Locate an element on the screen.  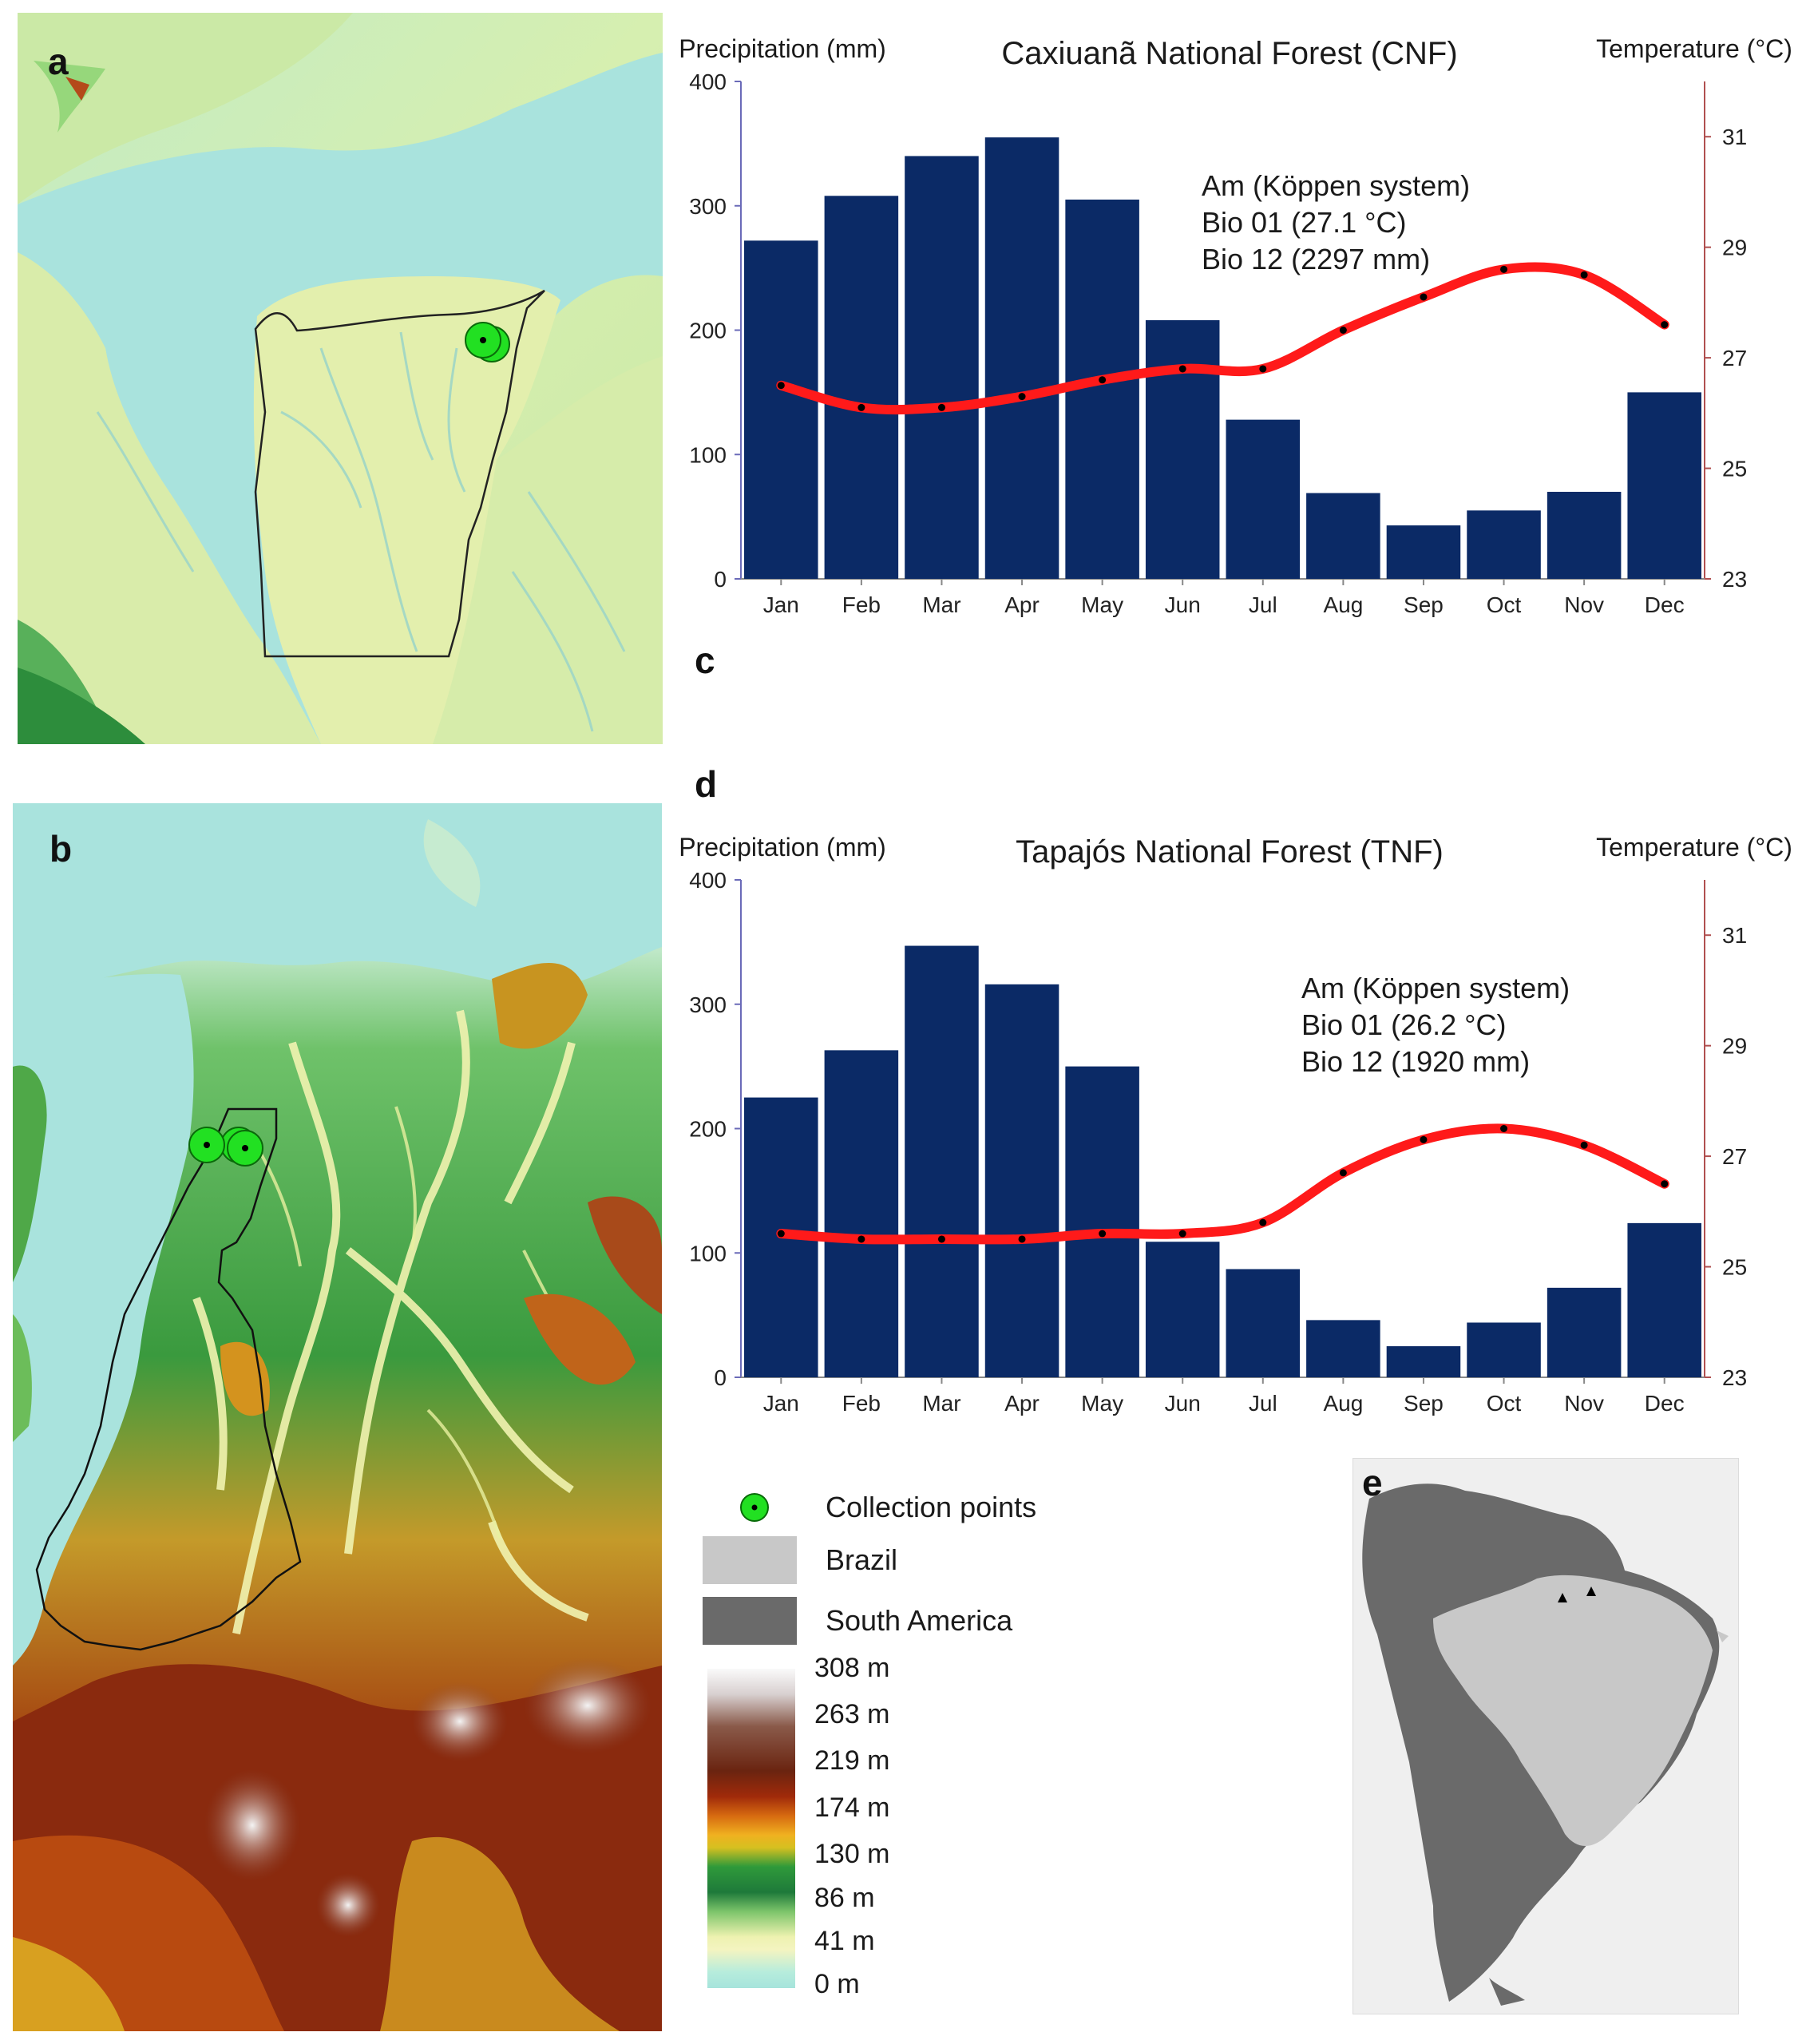
collection-point is located at coordinates (488, 342).